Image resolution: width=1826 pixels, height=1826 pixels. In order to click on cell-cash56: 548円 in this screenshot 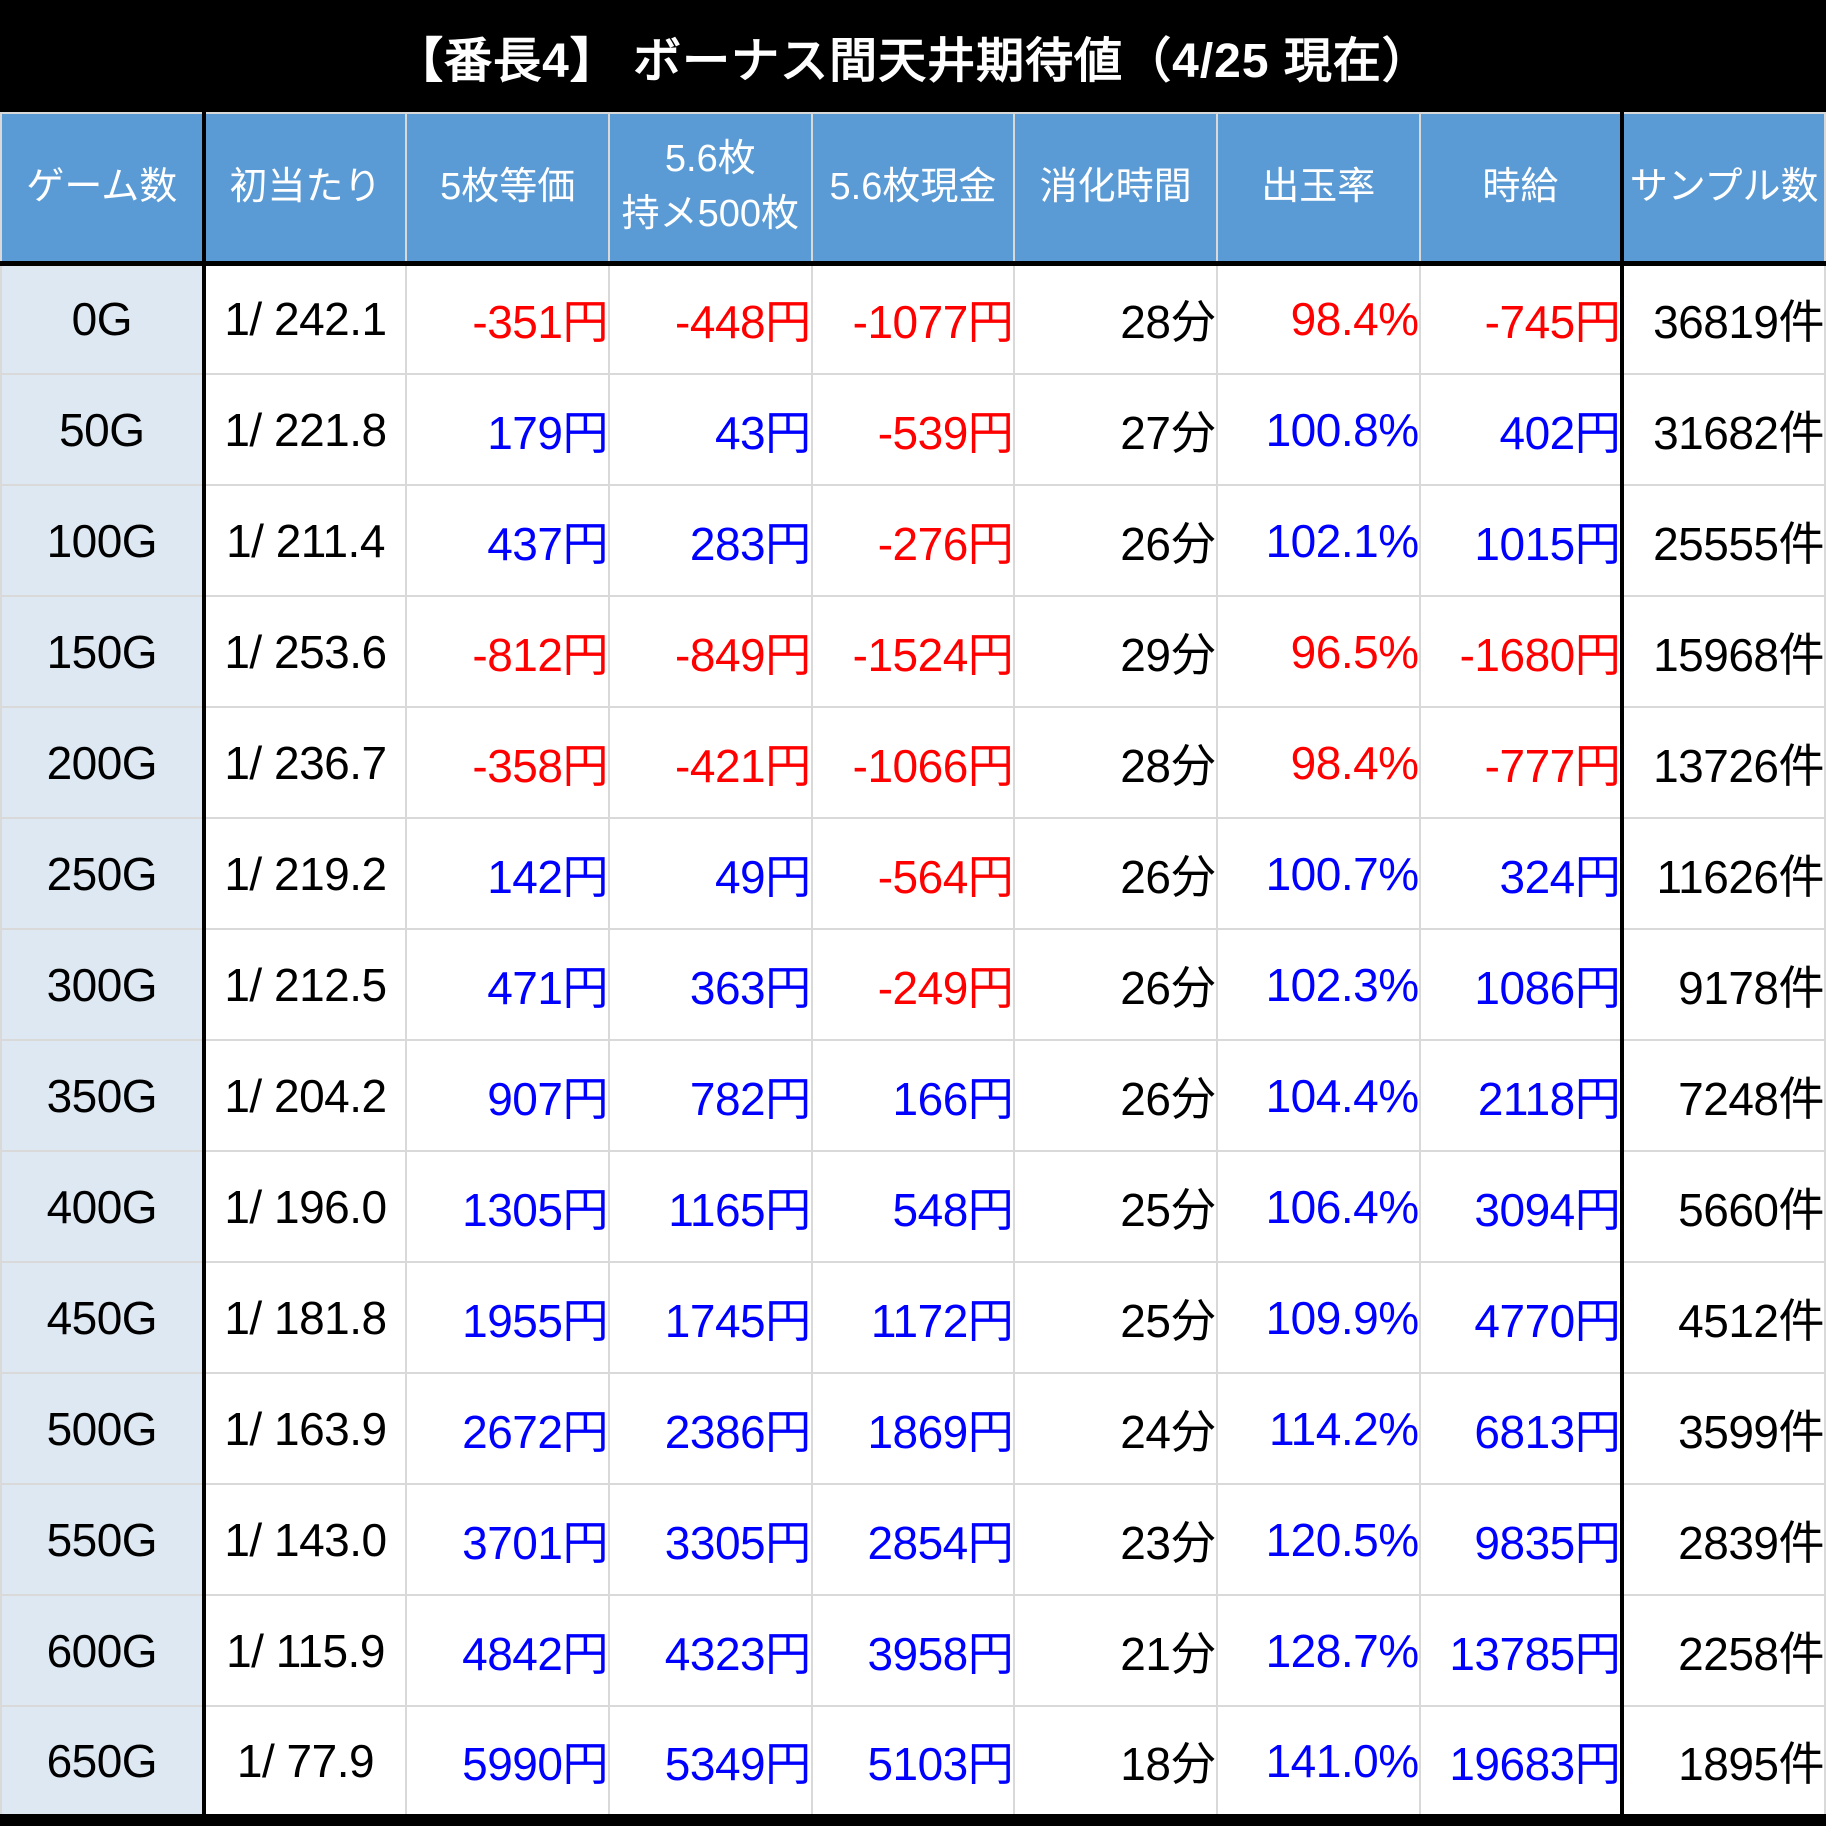, I will do `click(913, 1206)`.